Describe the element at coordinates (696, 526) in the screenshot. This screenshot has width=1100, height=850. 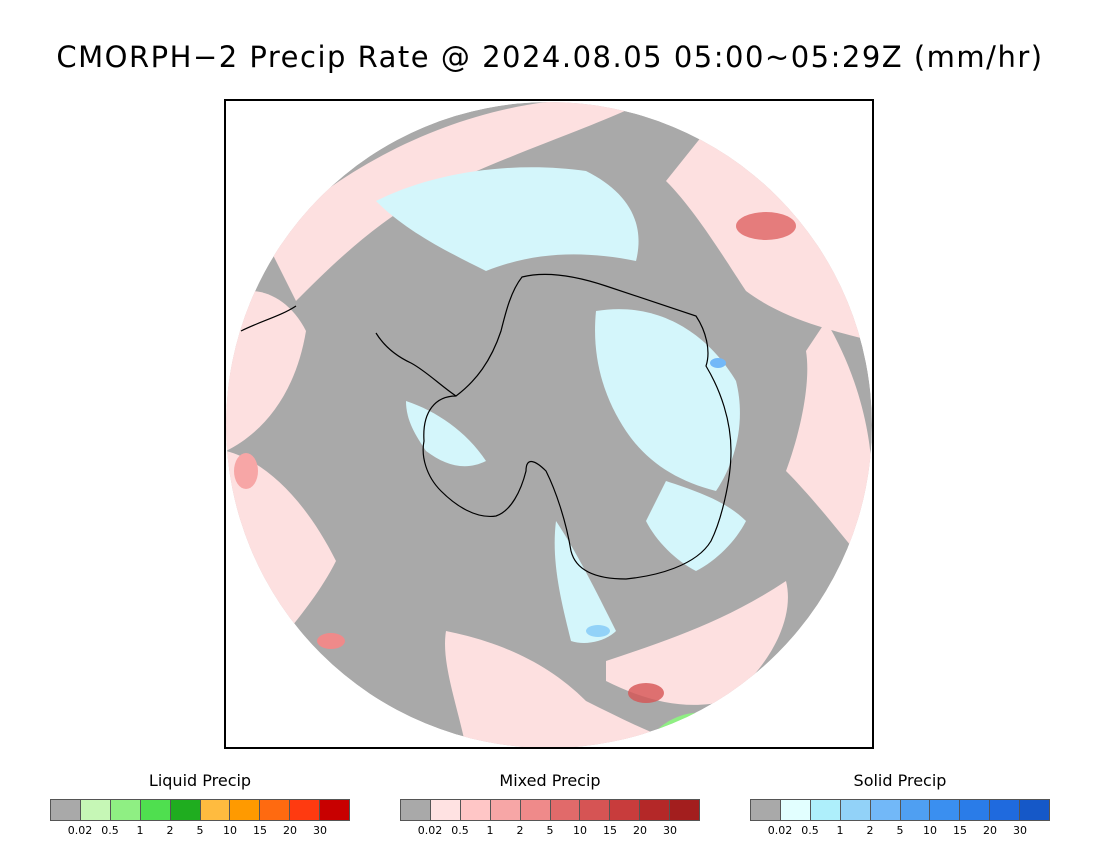
I see `solid-precip-southeast` at that location.